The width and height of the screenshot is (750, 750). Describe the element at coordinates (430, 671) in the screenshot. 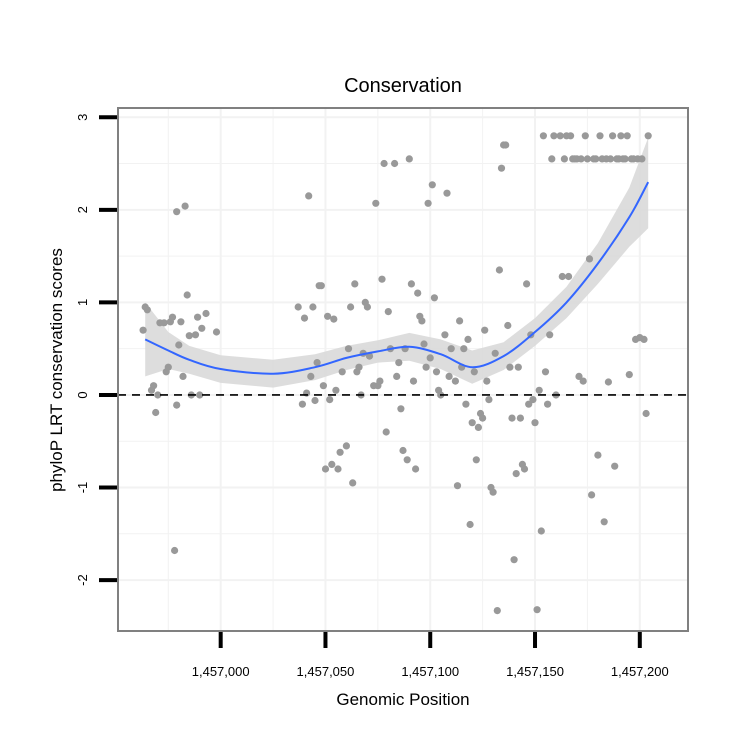

I see `x-tick-label: 1,457,100` at that location.